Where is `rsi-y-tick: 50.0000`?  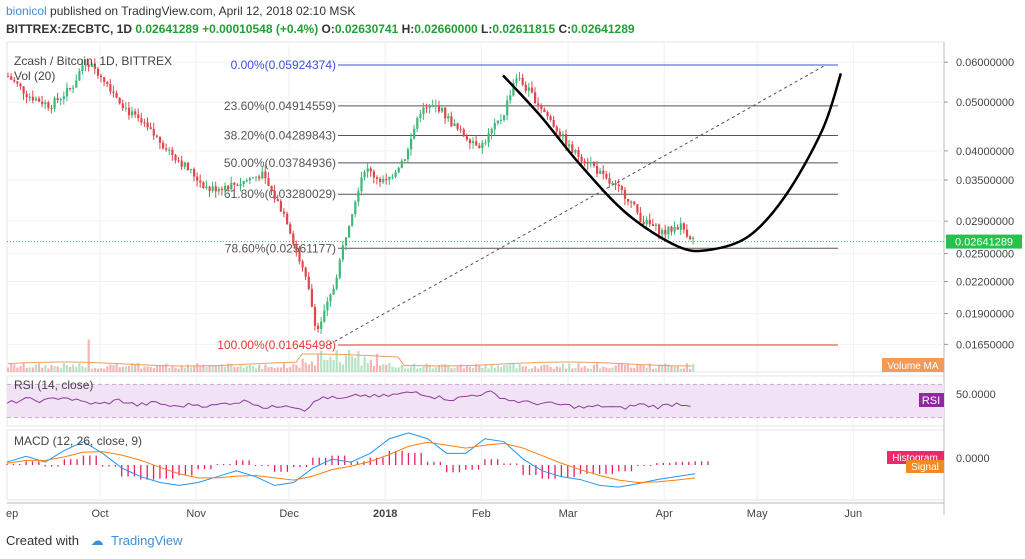 rsi-y-tick: 50.0000 is located at coordinates (976, 395).